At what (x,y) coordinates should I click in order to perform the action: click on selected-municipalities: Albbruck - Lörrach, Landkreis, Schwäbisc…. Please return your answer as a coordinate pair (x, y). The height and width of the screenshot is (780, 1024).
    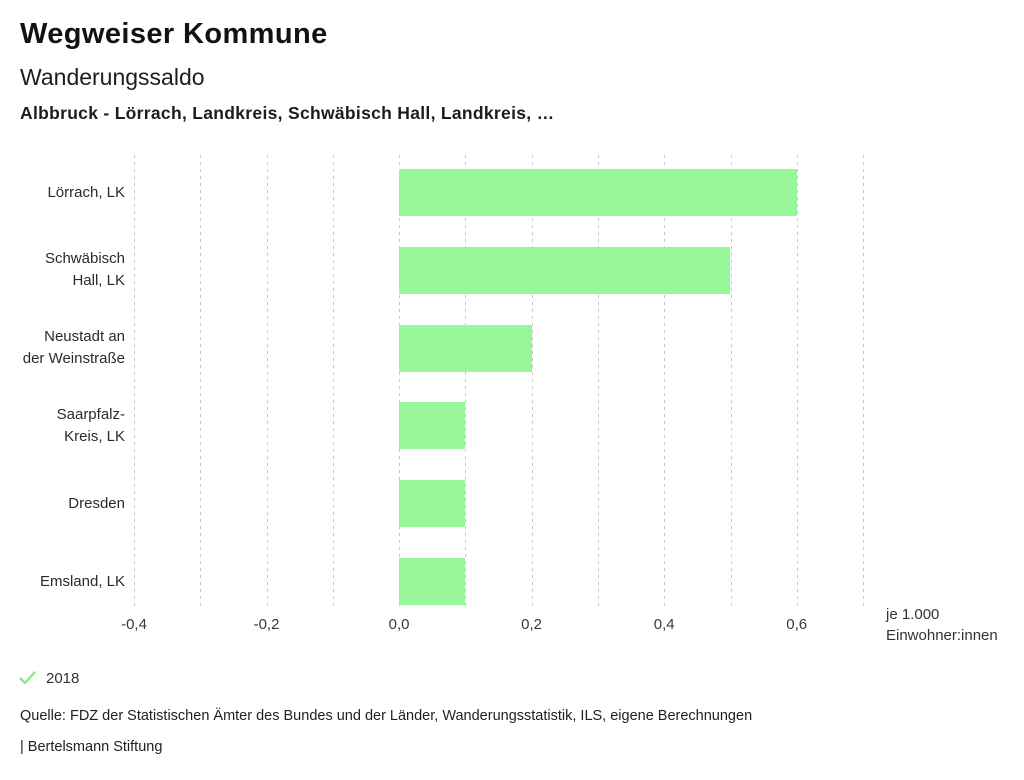
    Looking at the image, I should click on (287, 113).